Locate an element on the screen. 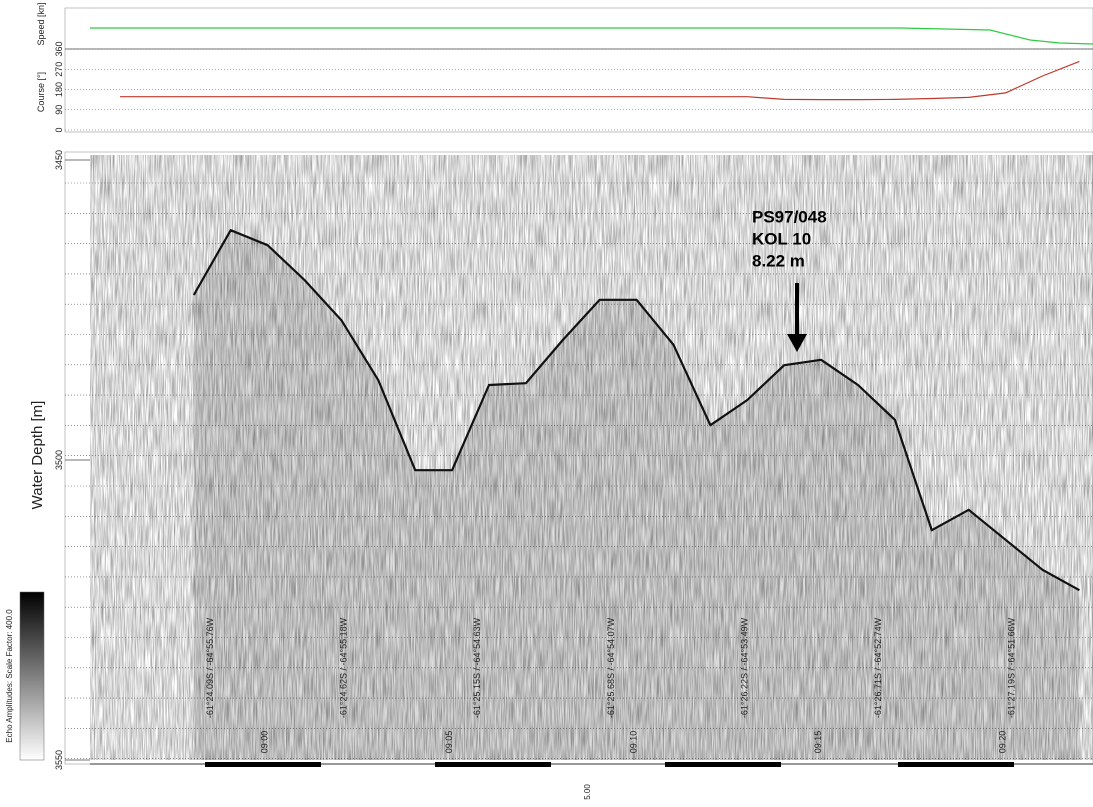 This screenshot has height=807, width=1093. x-tick-label: 09:20 is located at coordinates (1003, 742).